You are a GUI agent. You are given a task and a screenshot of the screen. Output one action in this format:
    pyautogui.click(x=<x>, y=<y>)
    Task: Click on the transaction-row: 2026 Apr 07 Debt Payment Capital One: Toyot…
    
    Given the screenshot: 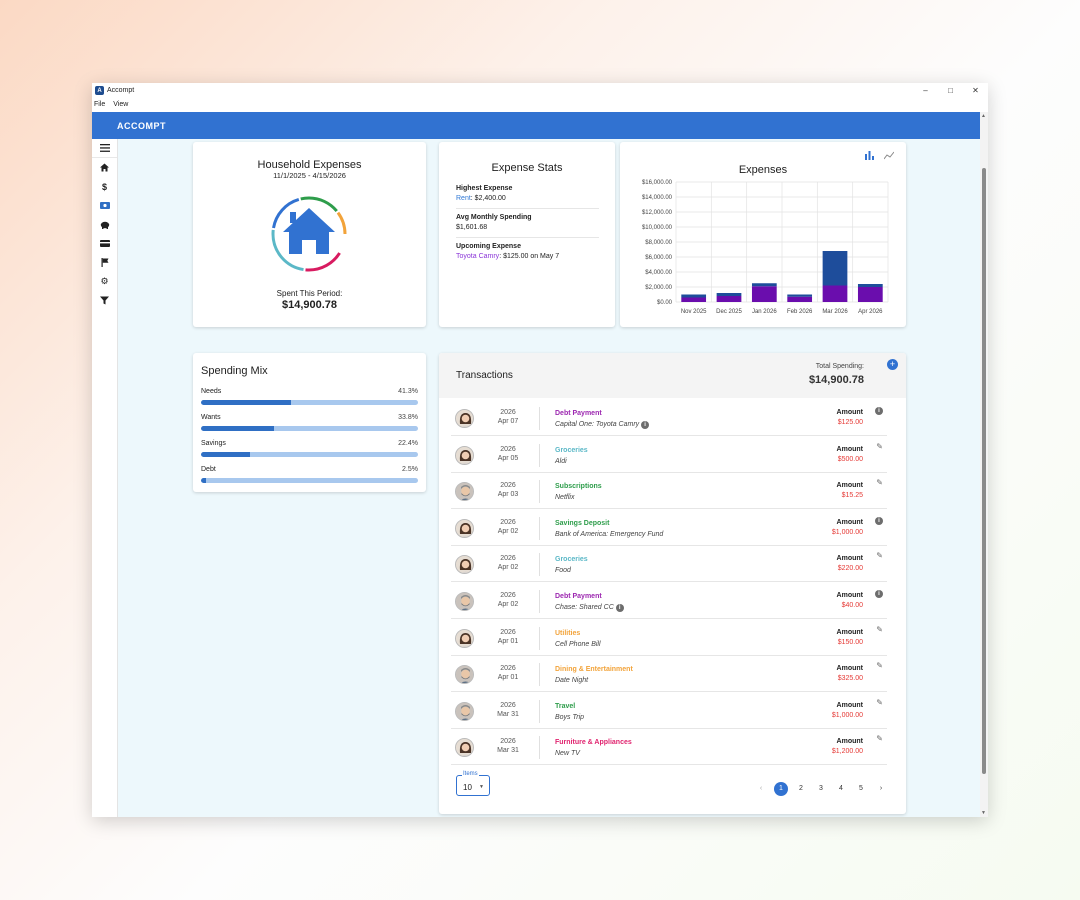 What is the action you would take?
    pyautogui.click(x=669, y=417)
    